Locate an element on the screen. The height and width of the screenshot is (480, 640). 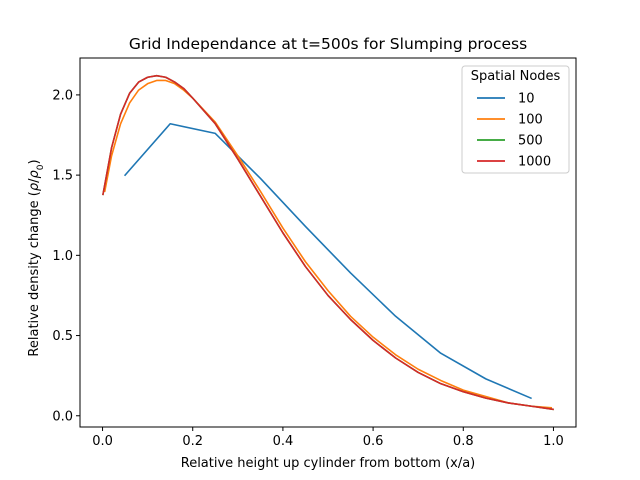
legend-label-500: 500 is located at coordinates (530, 141).